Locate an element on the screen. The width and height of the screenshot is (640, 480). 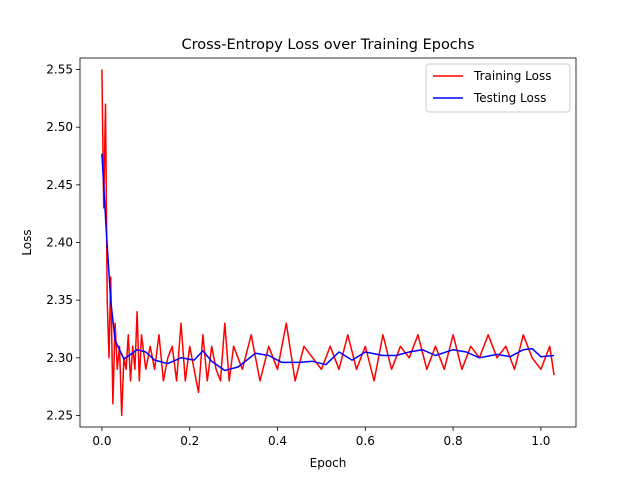
y-tick-label: 2.50 is located at coordinates (59, 127).